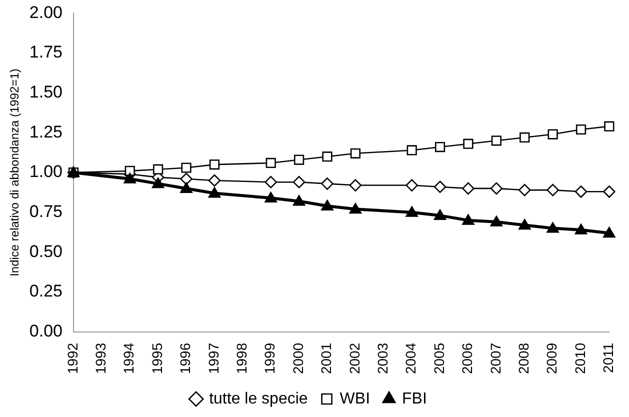 This screenshot has width=629, height=417. What do you see at coordinates (355, 399) in the screenshot?
I see `legend-label: WBI` at bounding box center [355, 399].